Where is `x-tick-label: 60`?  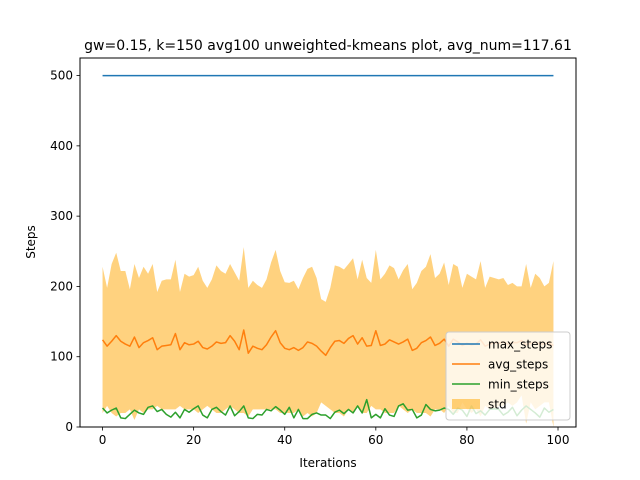
x-tick-label: 60 is located at coordinates (375, 440).